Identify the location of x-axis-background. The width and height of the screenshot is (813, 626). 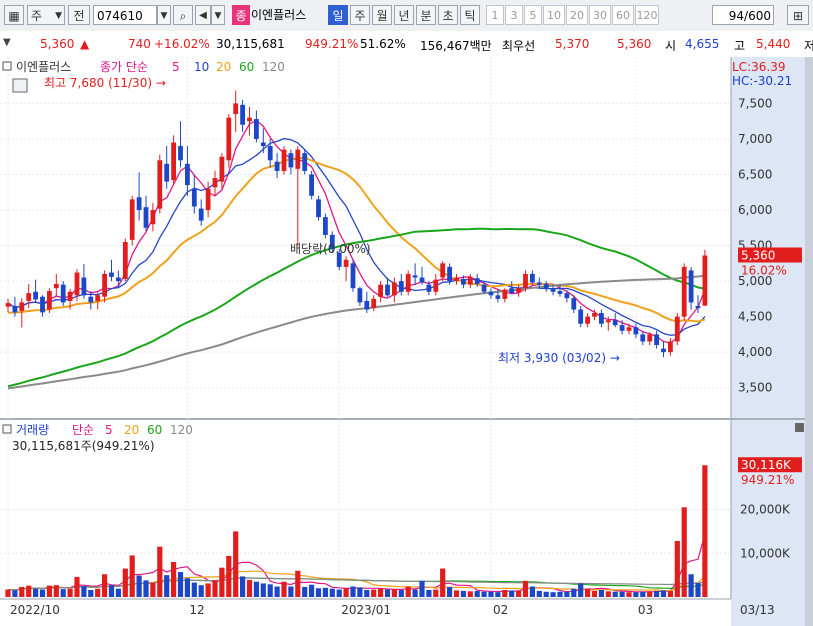
(365, 612).